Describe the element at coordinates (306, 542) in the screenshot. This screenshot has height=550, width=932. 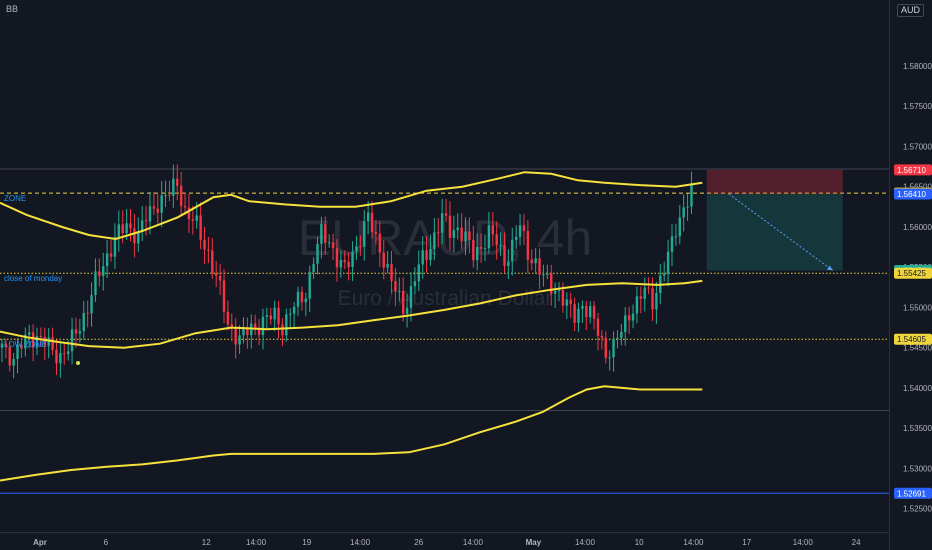
I see `time-tick-label: 19` at that location.